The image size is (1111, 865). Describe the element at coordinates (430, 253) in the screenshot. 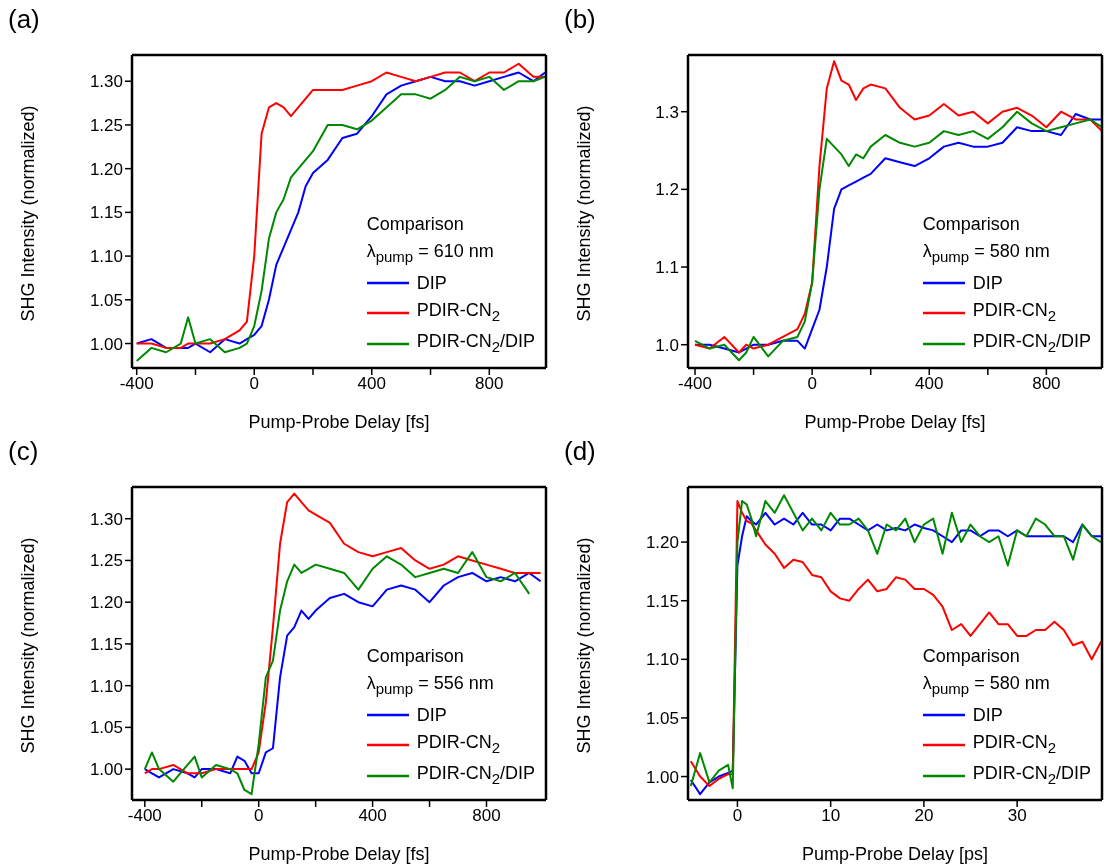

I see `annotation: λ$_{pump}$ = 610 nm` at that location.